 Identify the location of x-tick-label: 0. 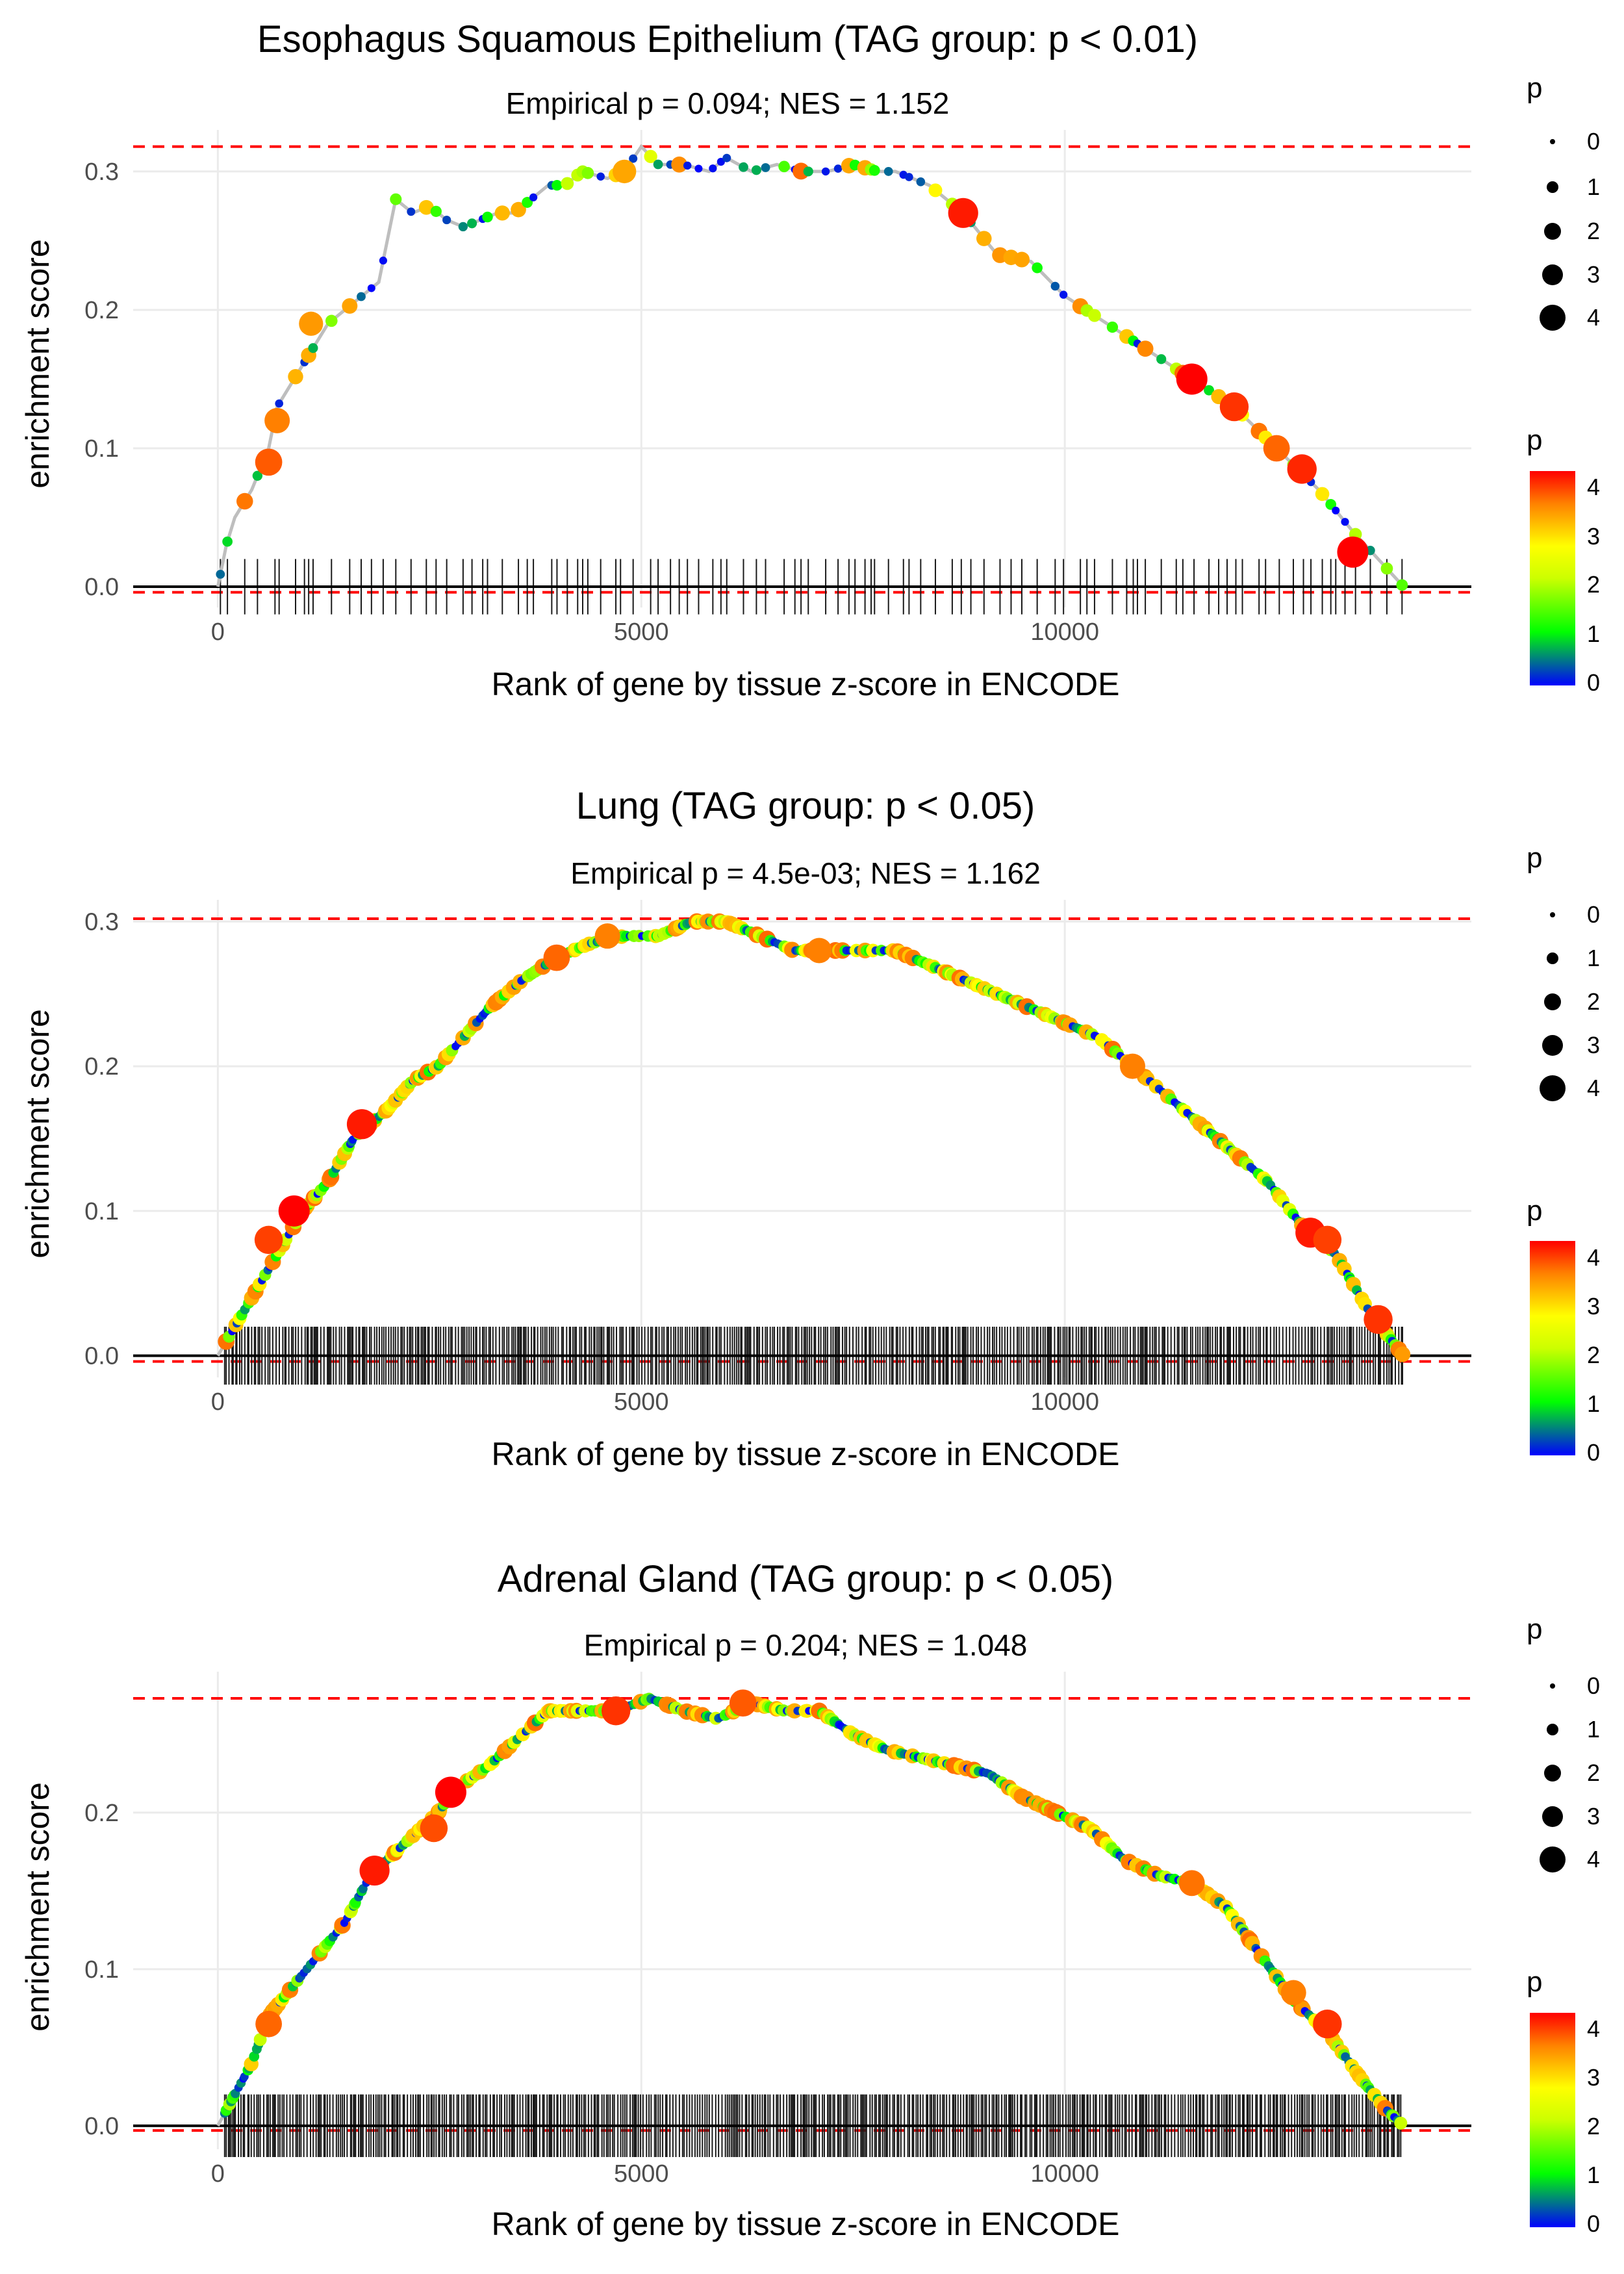
(218, 2174).